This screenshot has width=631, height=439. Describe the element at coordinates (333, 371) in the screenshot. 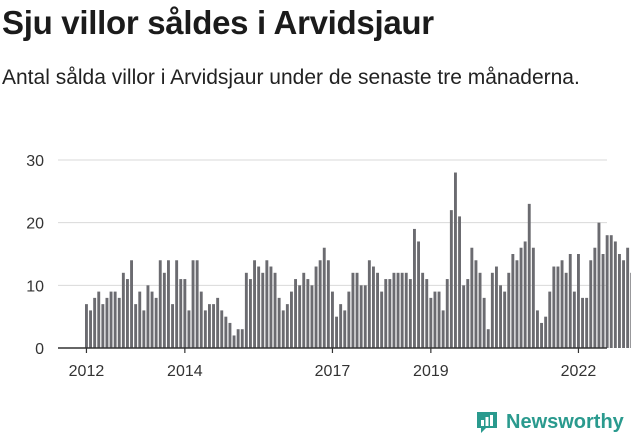

I see `x-tick-label: 2017` at that location.